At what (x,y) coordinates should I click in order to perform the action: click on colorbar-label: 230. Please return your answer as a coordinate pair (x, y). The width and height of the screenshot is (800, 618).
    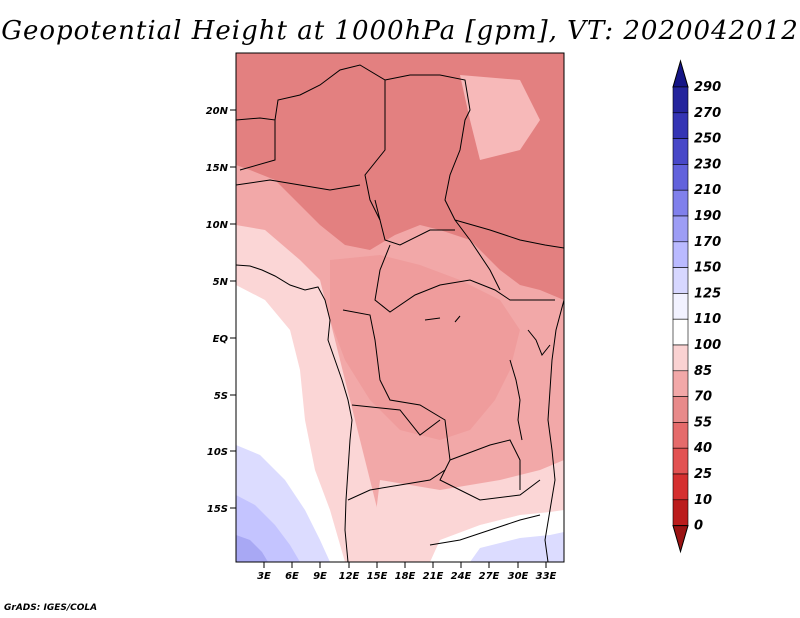
    Looking at the image, I should click on (707, 164).